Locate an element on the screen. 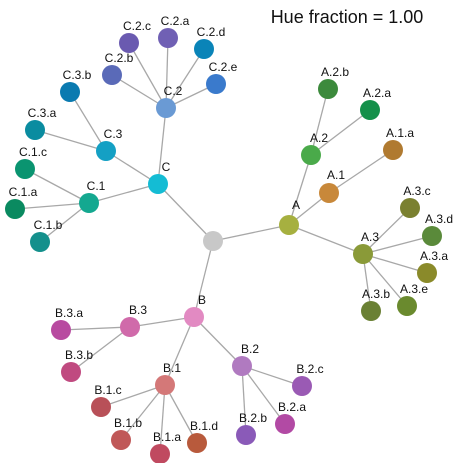 The width and height of the screenshot is (458, 463). edge-c-1-c-1-a is located at coordinates (52, 206).